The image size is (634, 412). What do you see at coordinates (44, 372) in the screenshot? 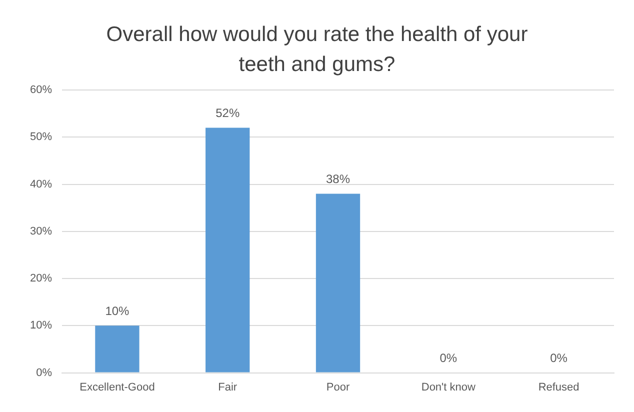
I see `y-tick-label: 0%` at bounding box center [44, 372].